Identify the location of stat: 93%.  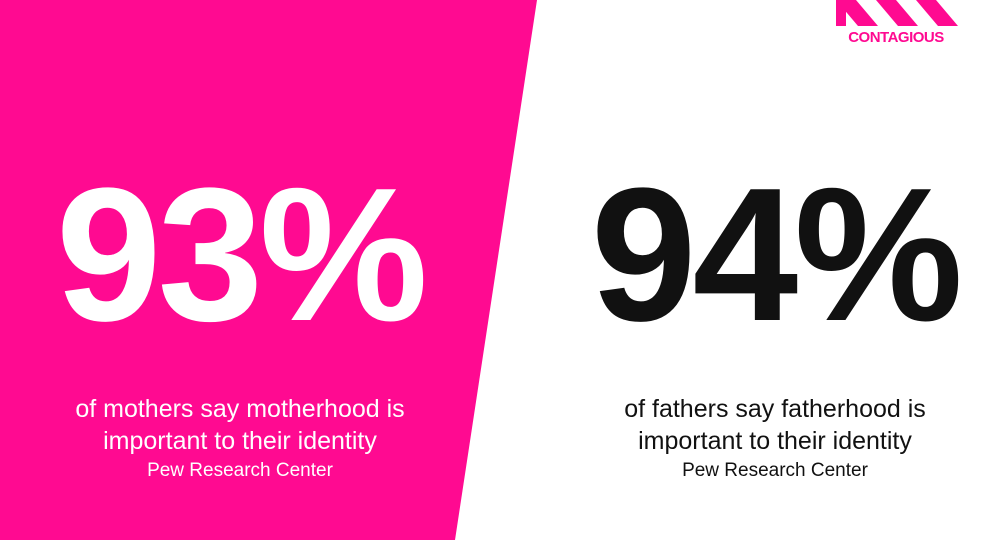
(241, 255).